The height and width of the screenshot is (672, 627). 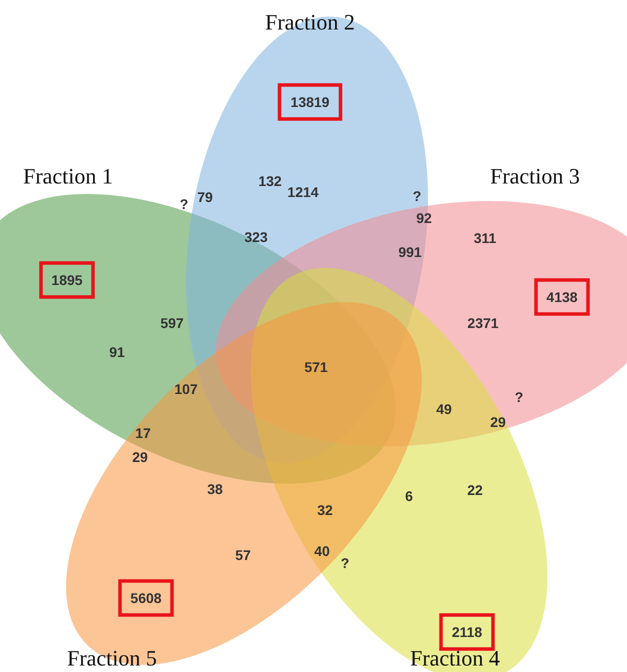 What do you see at coordinates (475, 490) in the screenshot?
I see `text: 22` at bounding box center [475, 490].